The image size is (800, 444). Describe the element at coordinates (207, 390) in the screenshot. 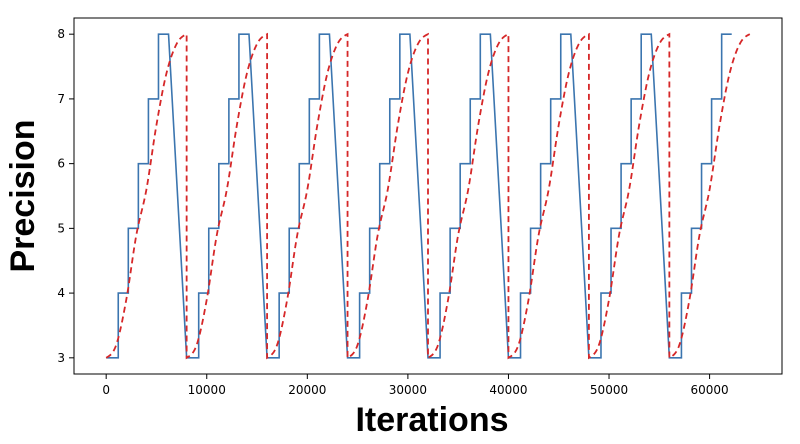

I see `x-tick-label: 10000` at that location.